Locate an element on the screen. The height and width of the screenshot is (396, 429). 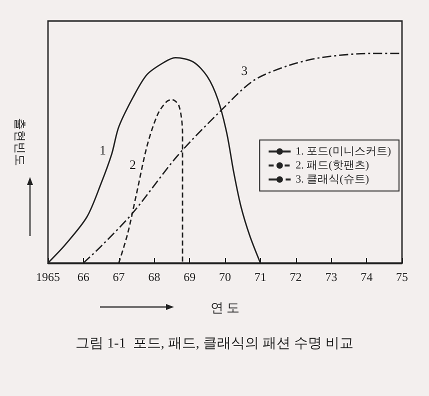
x-tick-label: 75 is located at coordinates (402, 277).